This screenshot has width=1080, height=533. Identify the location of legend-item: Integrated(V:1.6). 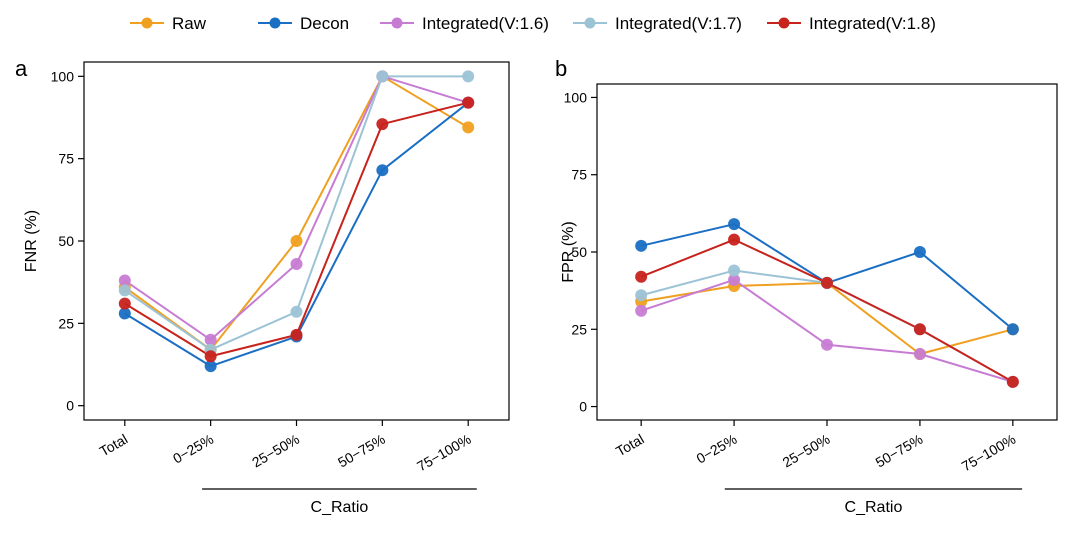
(464, 23).